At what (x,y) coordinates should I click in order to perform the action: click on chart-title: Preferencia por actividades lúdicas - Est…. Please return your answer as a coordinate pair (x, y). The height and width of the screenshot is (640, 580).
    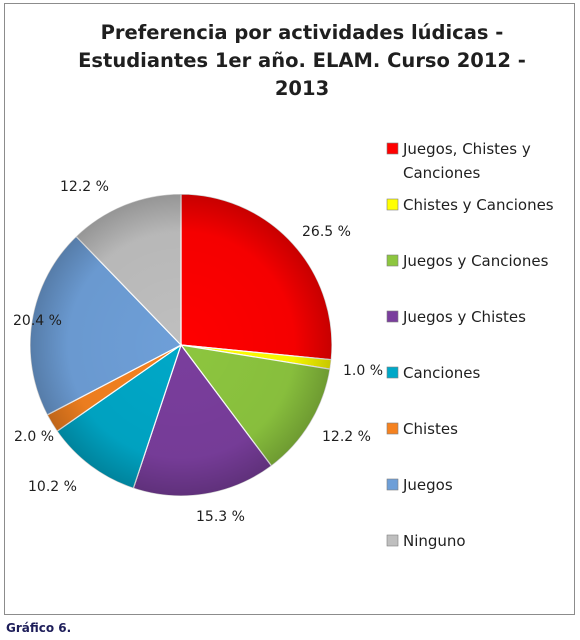
    Looking at the image, I should click on (302, 60).